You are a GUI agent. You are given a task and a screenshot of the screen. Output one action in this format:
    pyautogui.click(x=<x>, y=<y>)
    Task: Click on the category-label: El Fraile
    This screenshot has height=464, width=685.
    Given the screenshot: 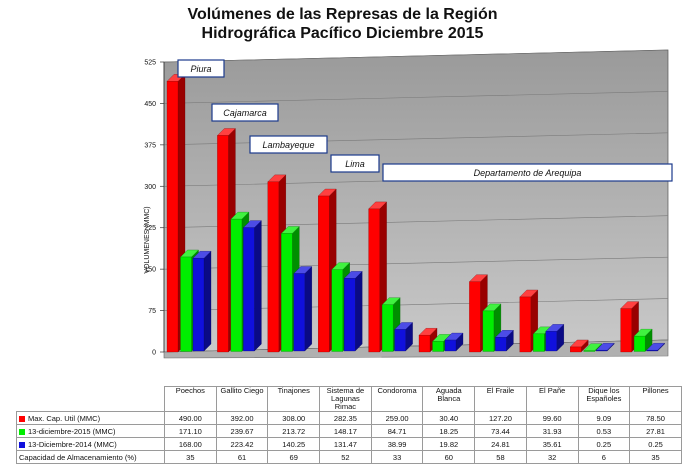 What is the action you would take?
    pyautogui.click(x=500, y=399)
    